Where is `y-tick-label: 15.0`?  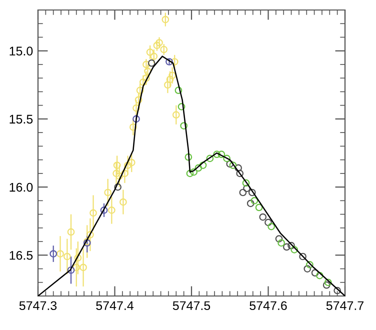 y-tick-label: 15.0 is located at coordinates (21, 51).